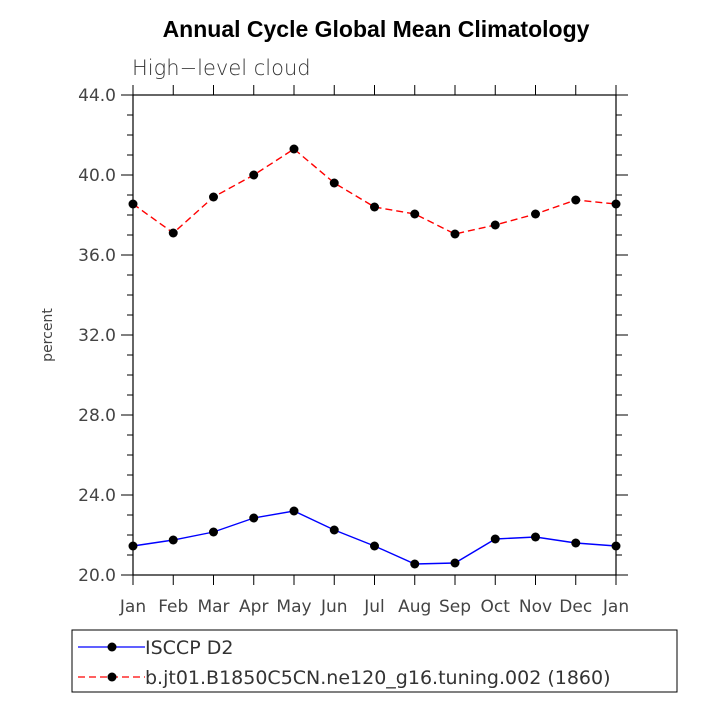  I want to click on x-tick-label: May, so click(293, 607).